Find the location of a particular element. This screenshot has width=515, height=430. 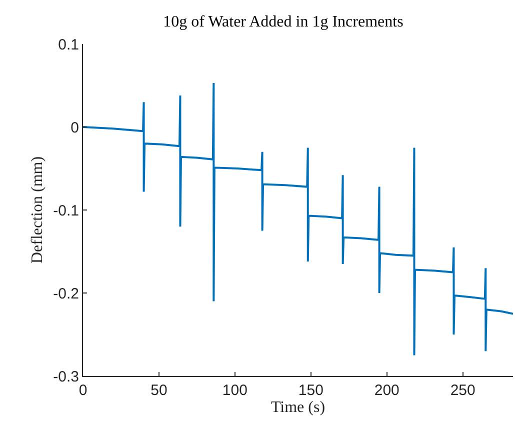

y-tick-label: -0.3 is located at coordinates (66, 377).